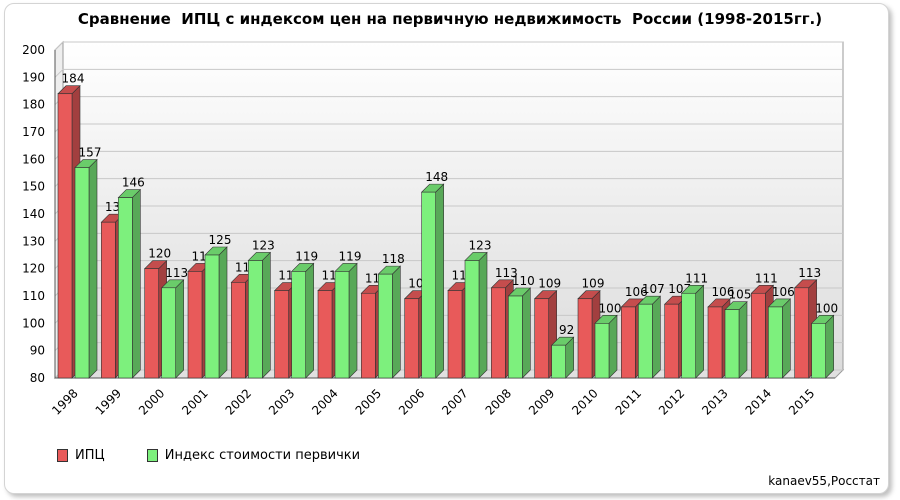  What do you see at coordinates (566, 330) in the screenshot?
I see `bar-primary-index-label: 92` at bounding box center [566, 330].